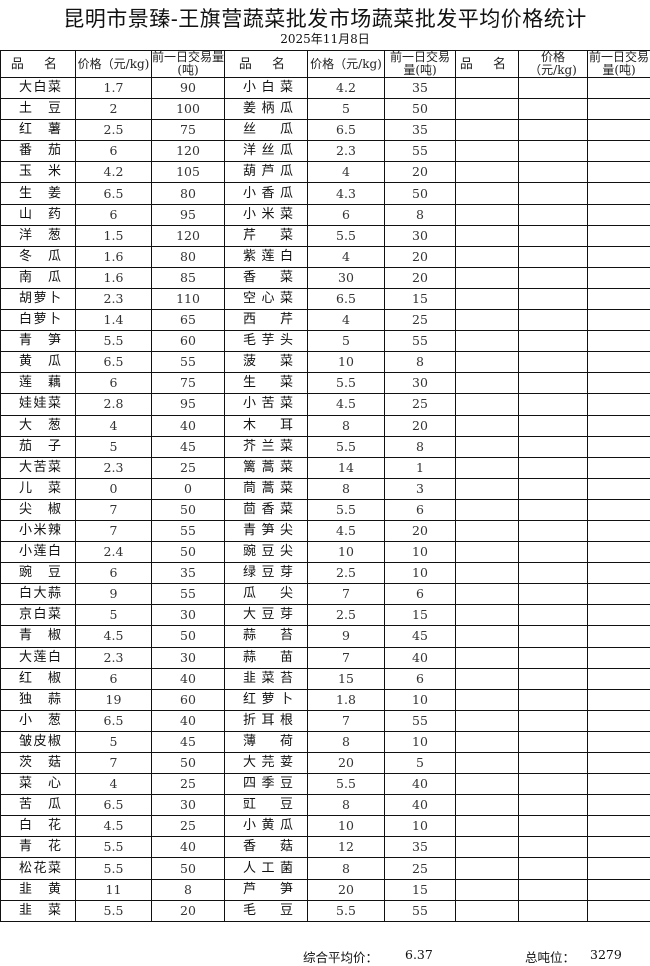 The height and width of the screenshot is (966, 650). I want to click on name-cell: 姜柄瓜, so click(266, 109).